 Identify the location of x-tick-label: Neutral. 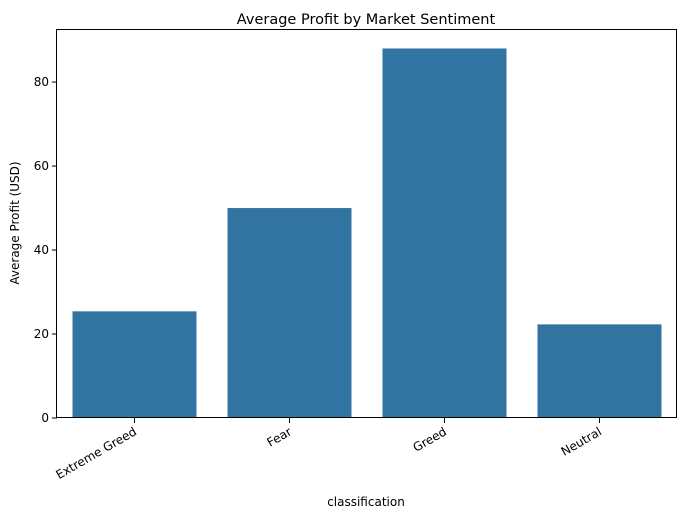
(581, 441).